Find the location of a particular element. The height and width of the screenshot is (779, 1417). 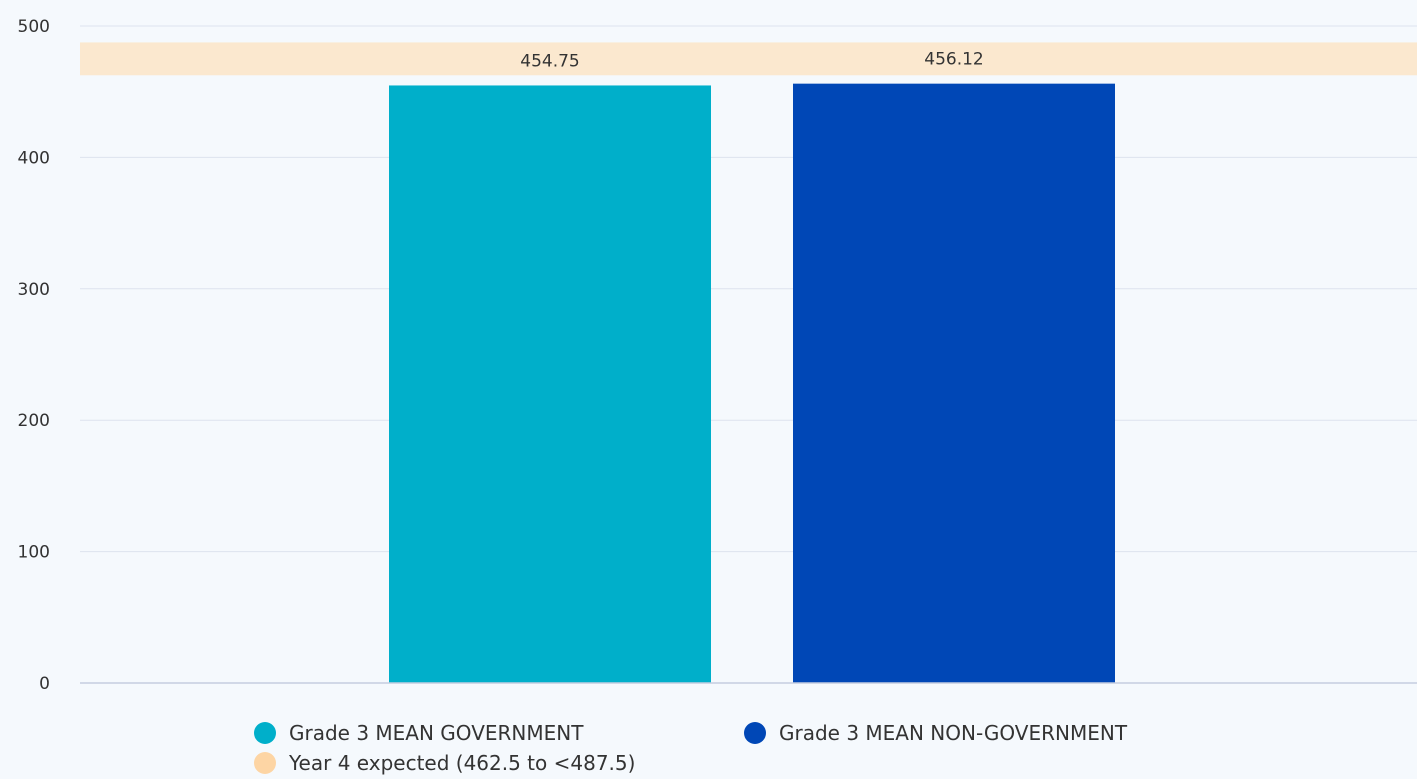

y-tick-label: 100 is located at coordinates (34, 553).